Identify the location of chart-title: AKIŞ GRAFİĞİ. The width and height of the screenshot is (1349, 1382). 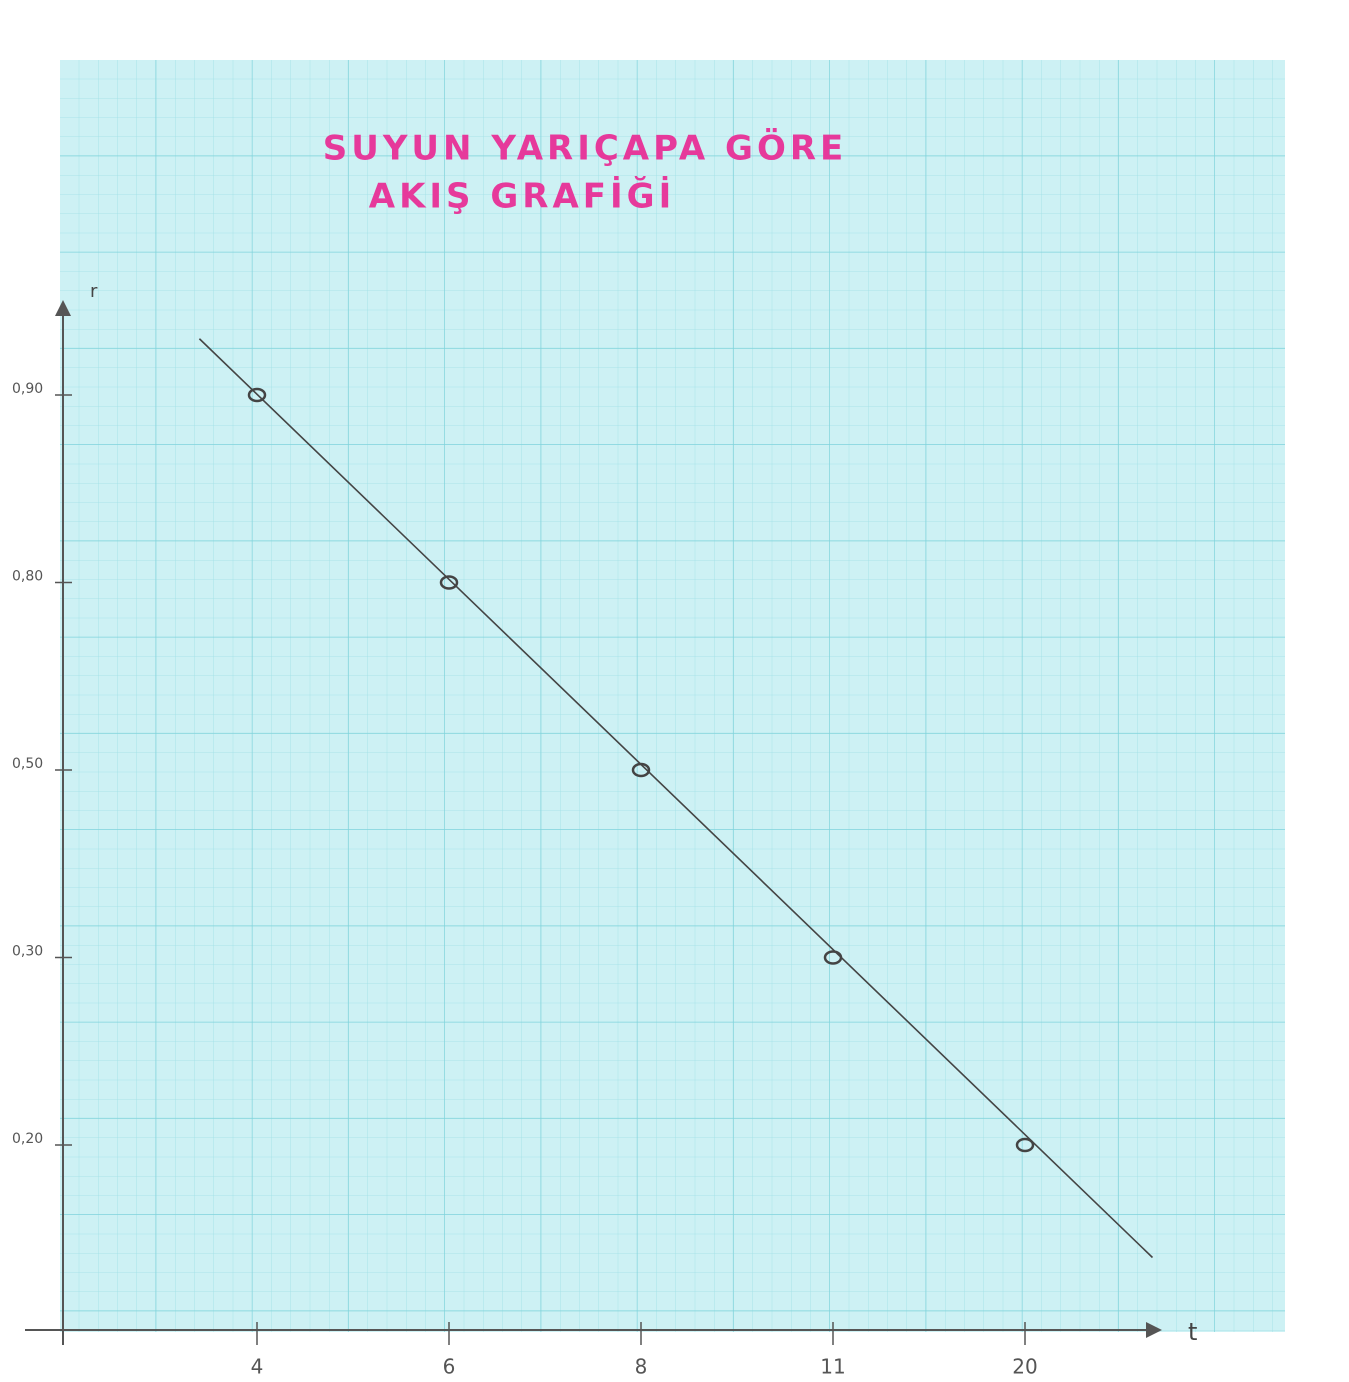
(522, 196).